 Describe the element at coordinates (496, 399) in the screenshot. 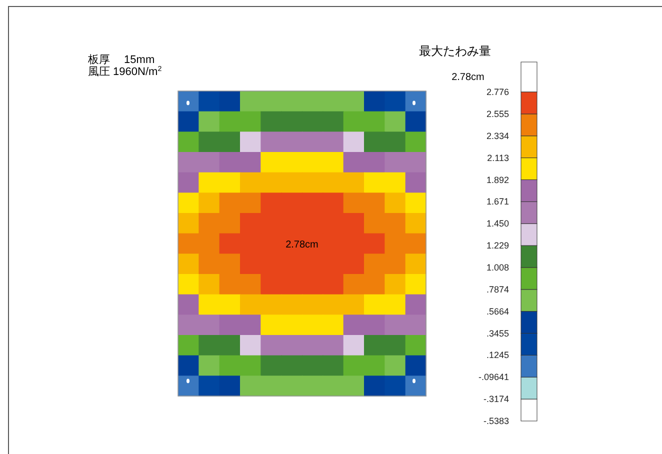

I see `color-bar-label: -.3174` at that location.